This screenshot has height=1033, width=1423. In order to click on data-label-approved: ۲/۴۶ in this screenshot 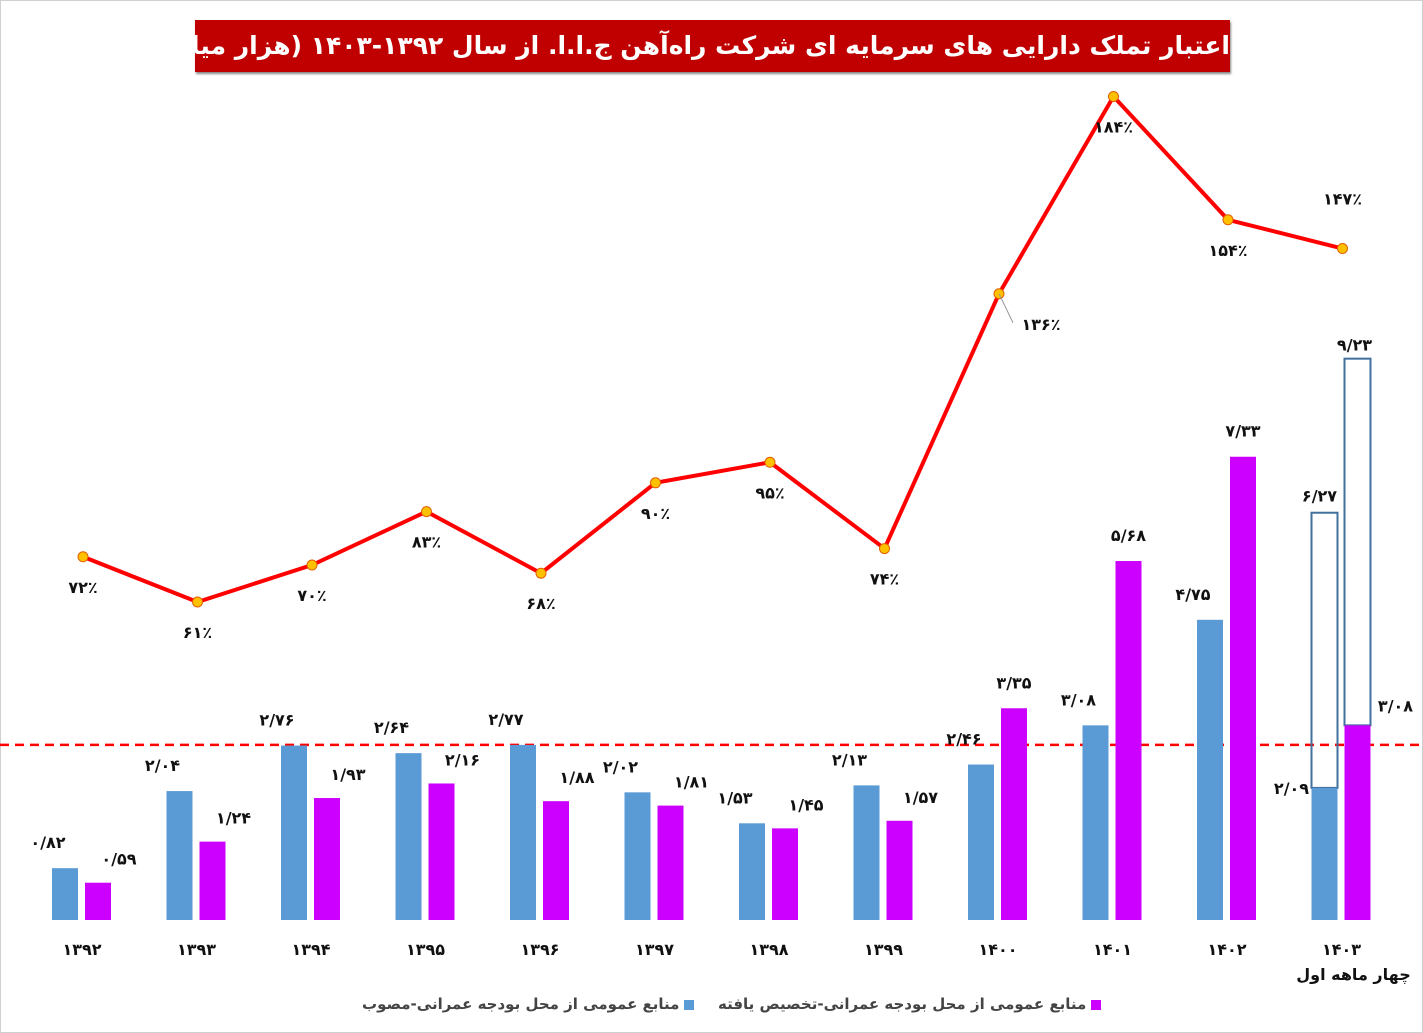, I will do `click(963, 739)`.